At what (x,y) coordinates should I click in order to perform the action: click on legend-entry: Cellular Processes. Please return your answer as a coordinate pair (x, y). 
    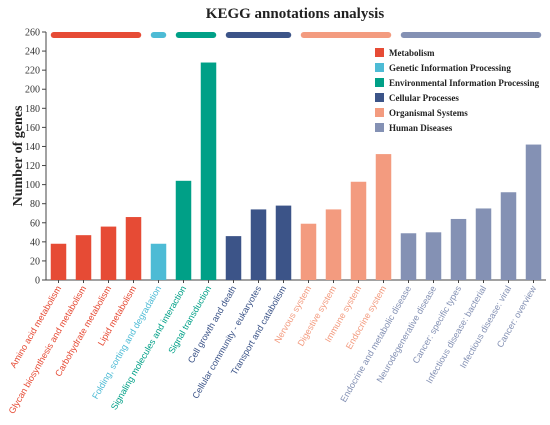
    Looking at the image, I should click on (424, 98).